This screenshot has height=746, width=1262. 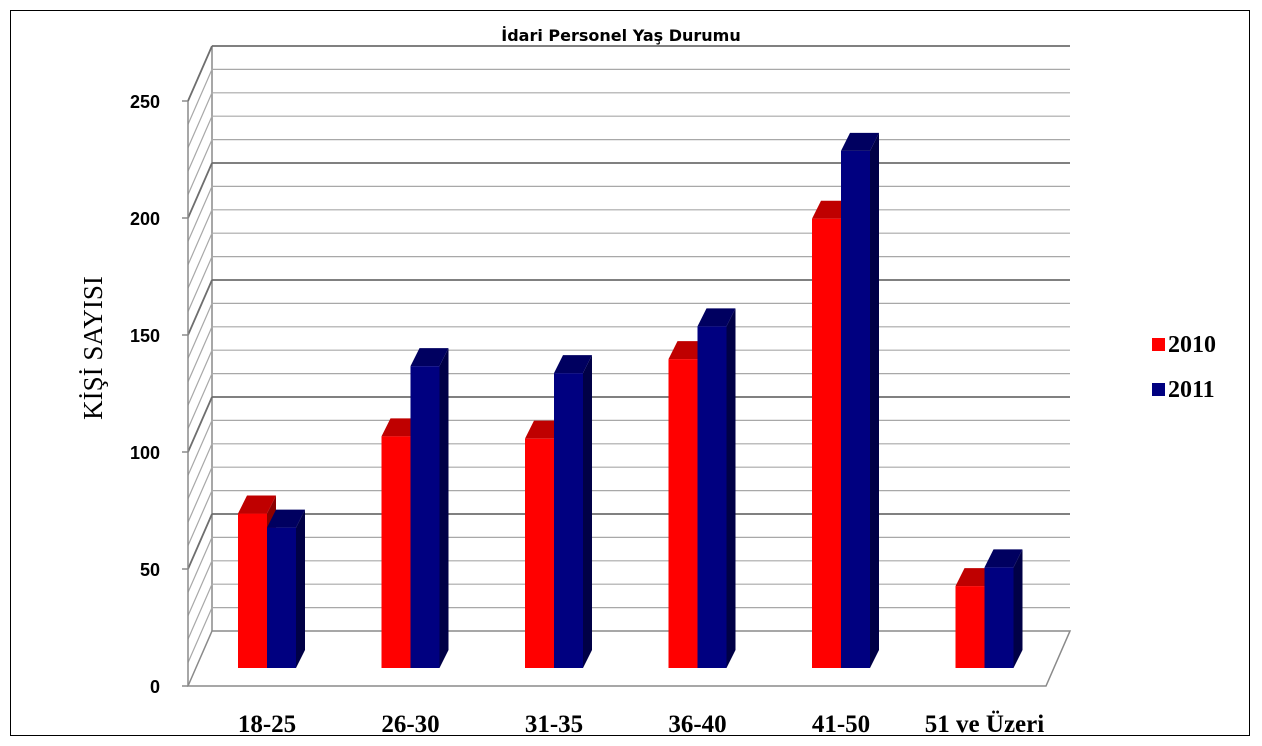 What do you see at coordinates (1191, 390) in the screenshot?
I see `legend-label: 2011` at bounding box center [1191, 390].